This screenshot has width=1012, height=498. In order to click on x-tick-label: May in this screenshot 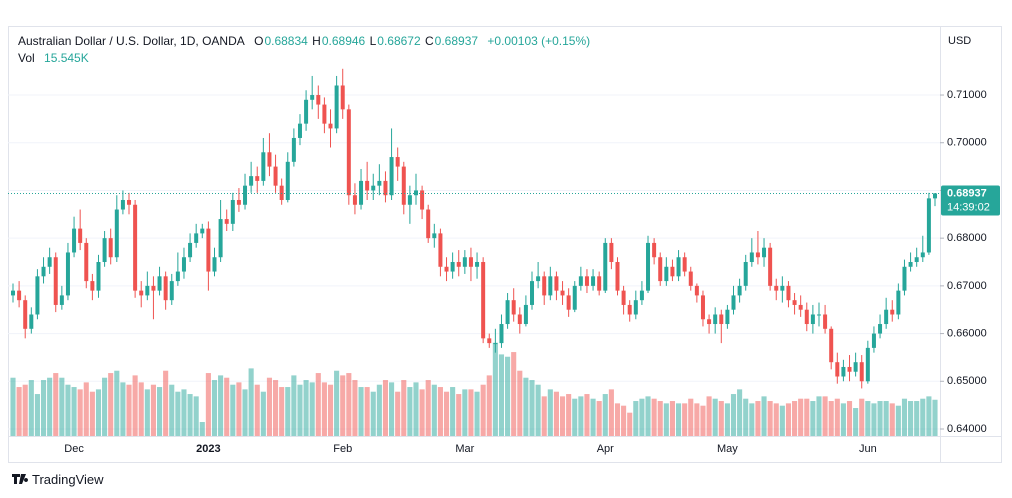, I will do `click(727, 449)`.